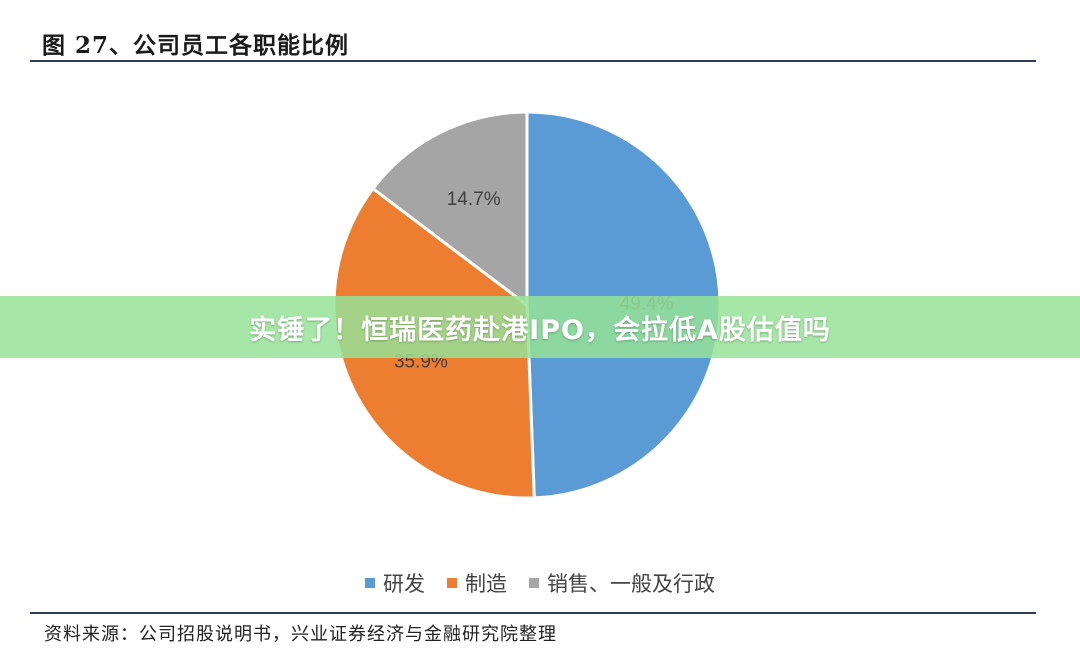  I want to click on legend-label: 销售、一般及行政, so click(631, 584).